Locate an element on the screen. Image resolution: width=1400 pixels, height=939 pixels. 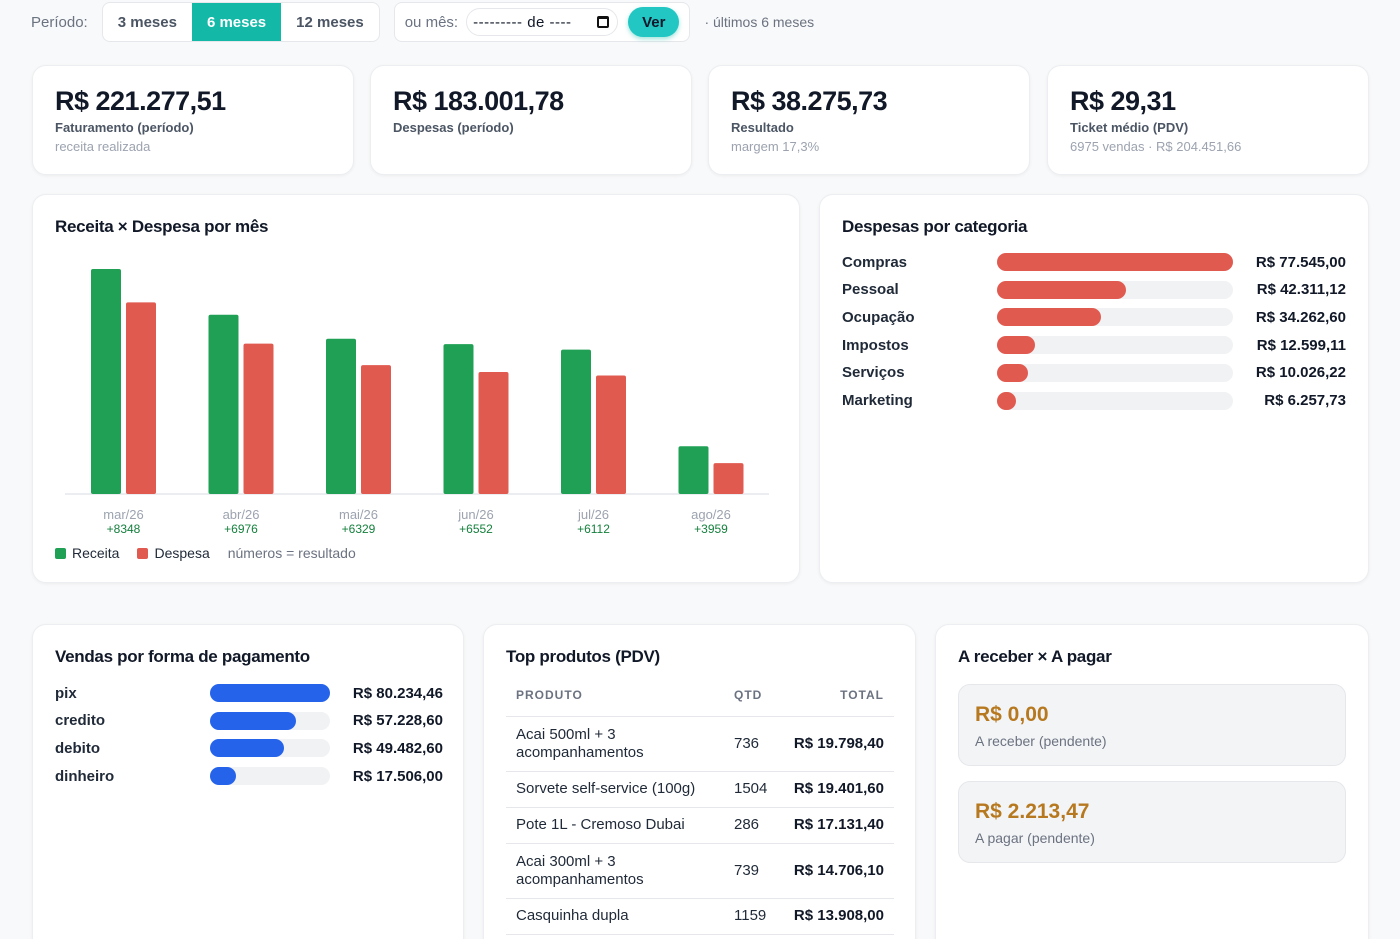
month-label: ou mês: is located at coordinates (431, 22).